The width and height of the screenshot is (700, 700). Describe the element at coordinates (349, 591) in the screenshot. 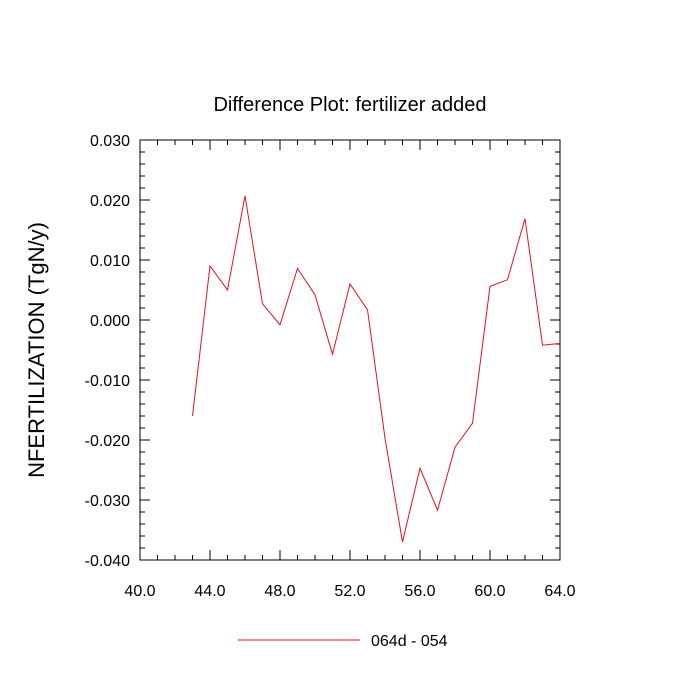

I see `x-tick-label: 52.0` at that location.